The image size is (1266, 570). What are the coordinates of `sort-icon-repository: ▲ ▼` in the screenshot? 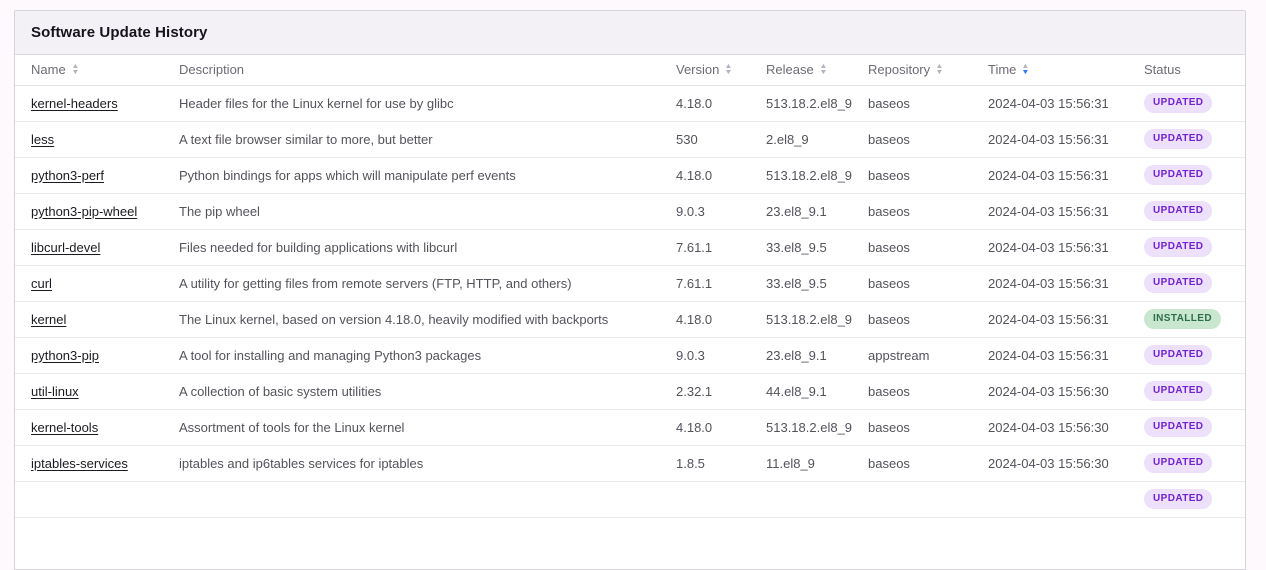 It's located at (939, 70).